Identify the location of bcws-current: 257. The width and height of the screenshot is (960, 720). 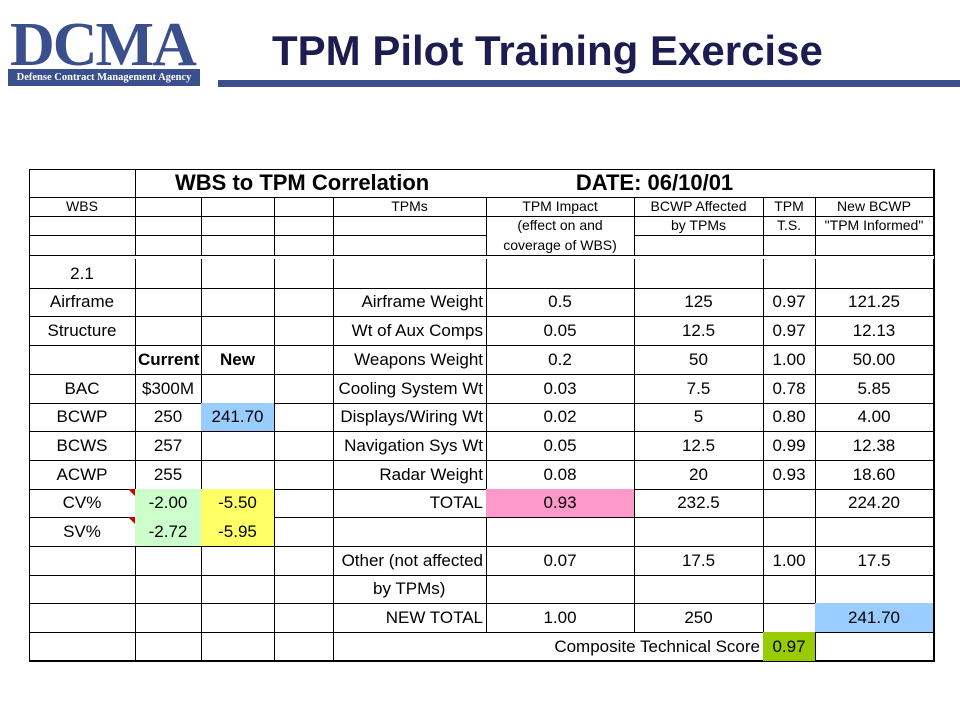
(168, 446).